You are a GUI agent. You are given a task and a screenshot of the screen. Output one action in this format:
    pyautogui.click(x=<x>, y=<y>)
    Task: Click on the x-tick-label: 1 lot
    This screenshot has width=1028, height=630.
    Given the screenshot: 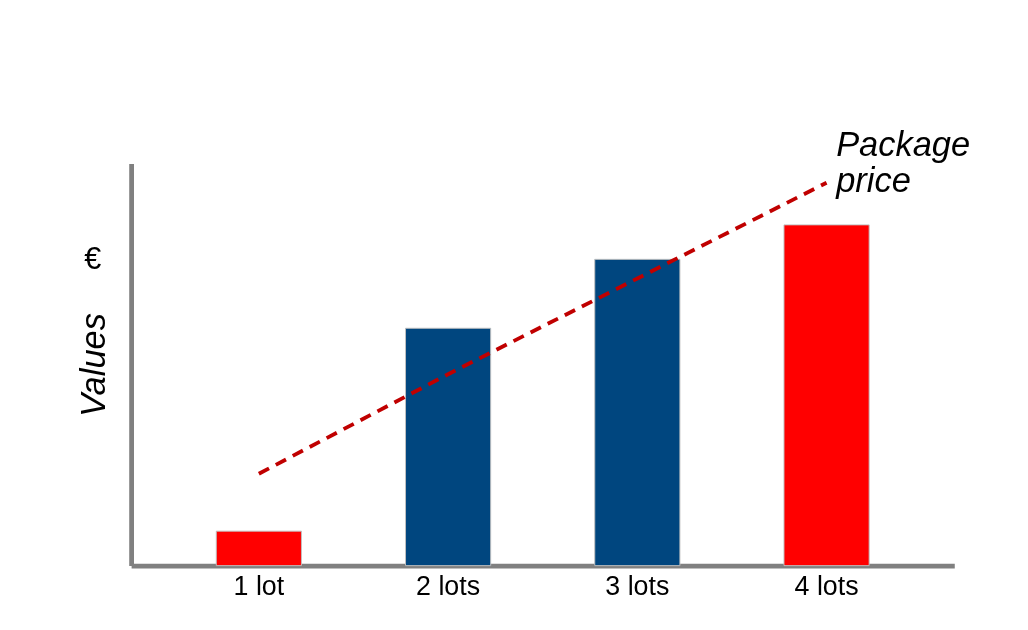 What is the action you would take?
    pyautogui.click(x=259, y=585)
    